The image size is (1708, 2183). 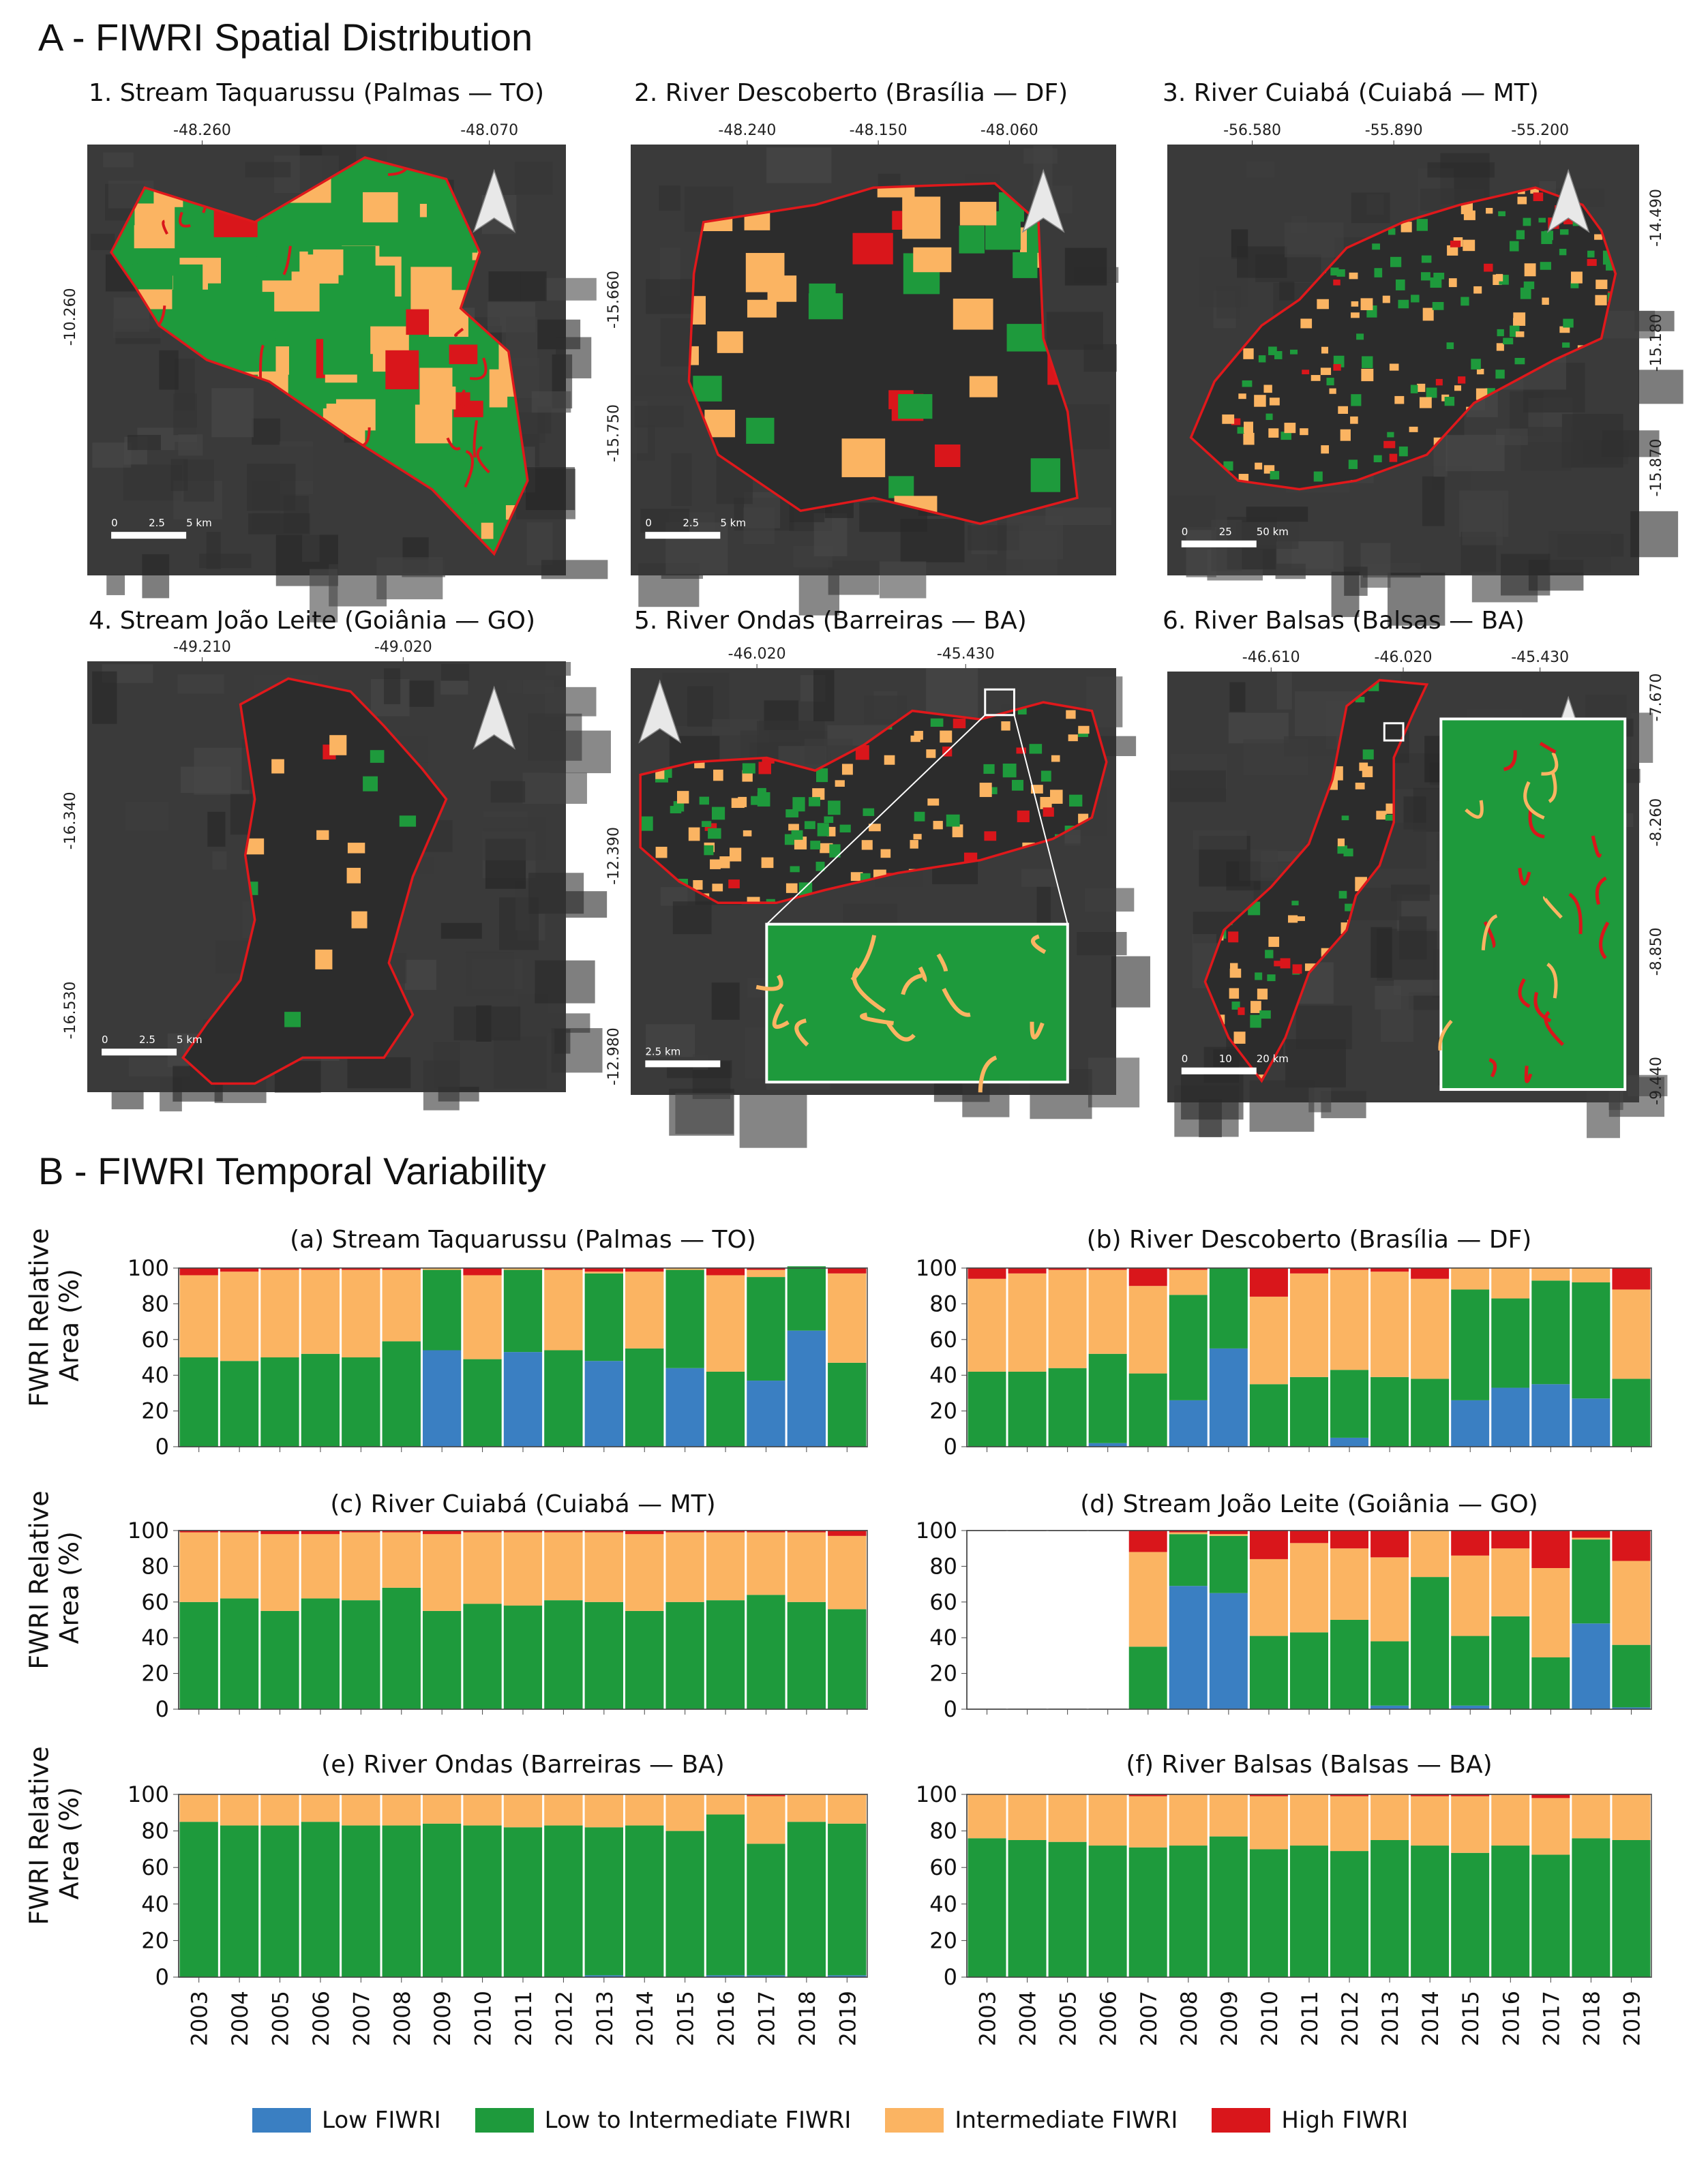 What do you see at coordinates (923, 354) in the screenshot?
I see `map-watershed-fill` at bounding box center [923, 354].